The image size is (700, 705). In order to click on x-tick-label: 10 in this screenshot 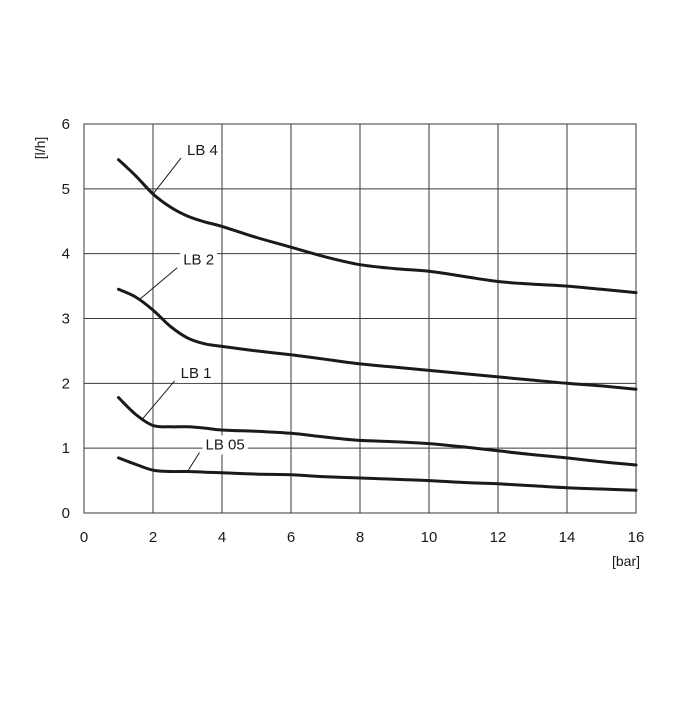, I will do `click(429, 537)`.